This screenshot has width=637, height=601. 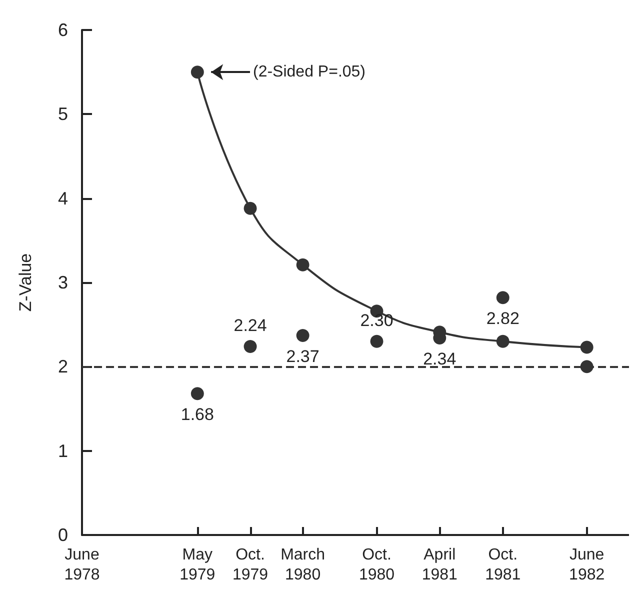 What do you see at coordinates (63, 450) in the screenshot?
I see `y-tick-label: 1` at bounding box center [63, 450].